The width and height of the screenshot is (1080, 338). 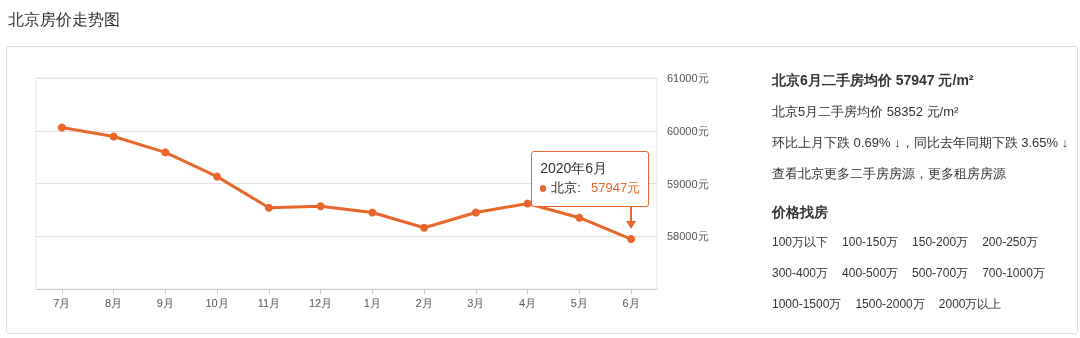 What do you see at coordinates (424, 302) in the screenshot?
I see `x-tick-label: 2月` at bounding box center [424, 302].